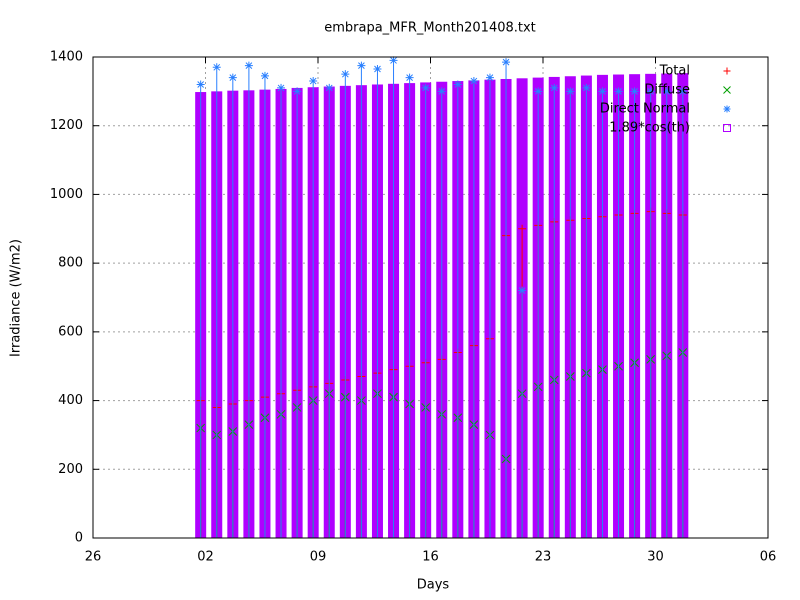 The width and height of the screenshot is (800, 600). Describe the element at coordinates (430, 28) in the screenshot. I see `chart-title: embrapa_MFR_Month201408.txt` at that location.